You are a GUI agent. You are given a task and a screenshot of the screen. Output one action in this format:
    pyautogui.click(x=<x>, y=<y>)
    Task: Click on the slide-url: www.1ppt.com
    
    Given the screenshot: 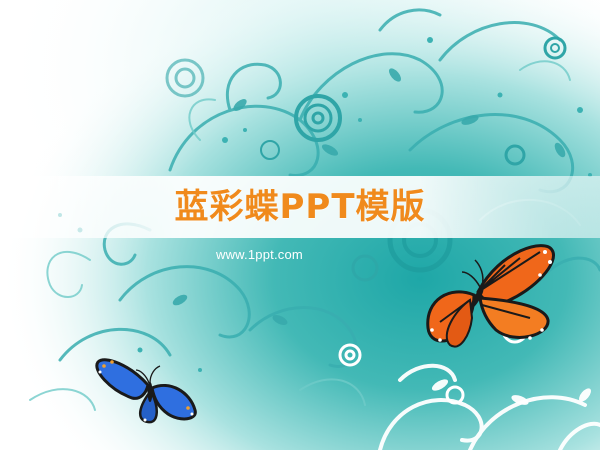 What is the action you would take?
    pyautogui.click(x=259, y=254)
    